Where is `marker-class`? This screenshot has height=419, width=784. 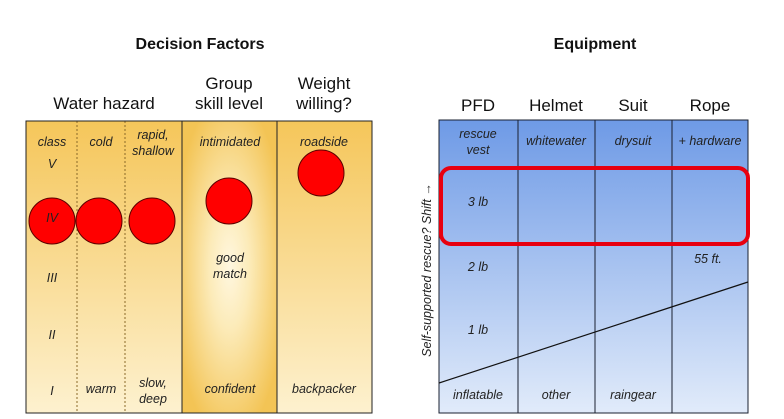 marker-class is located at coordinates (52, 221).